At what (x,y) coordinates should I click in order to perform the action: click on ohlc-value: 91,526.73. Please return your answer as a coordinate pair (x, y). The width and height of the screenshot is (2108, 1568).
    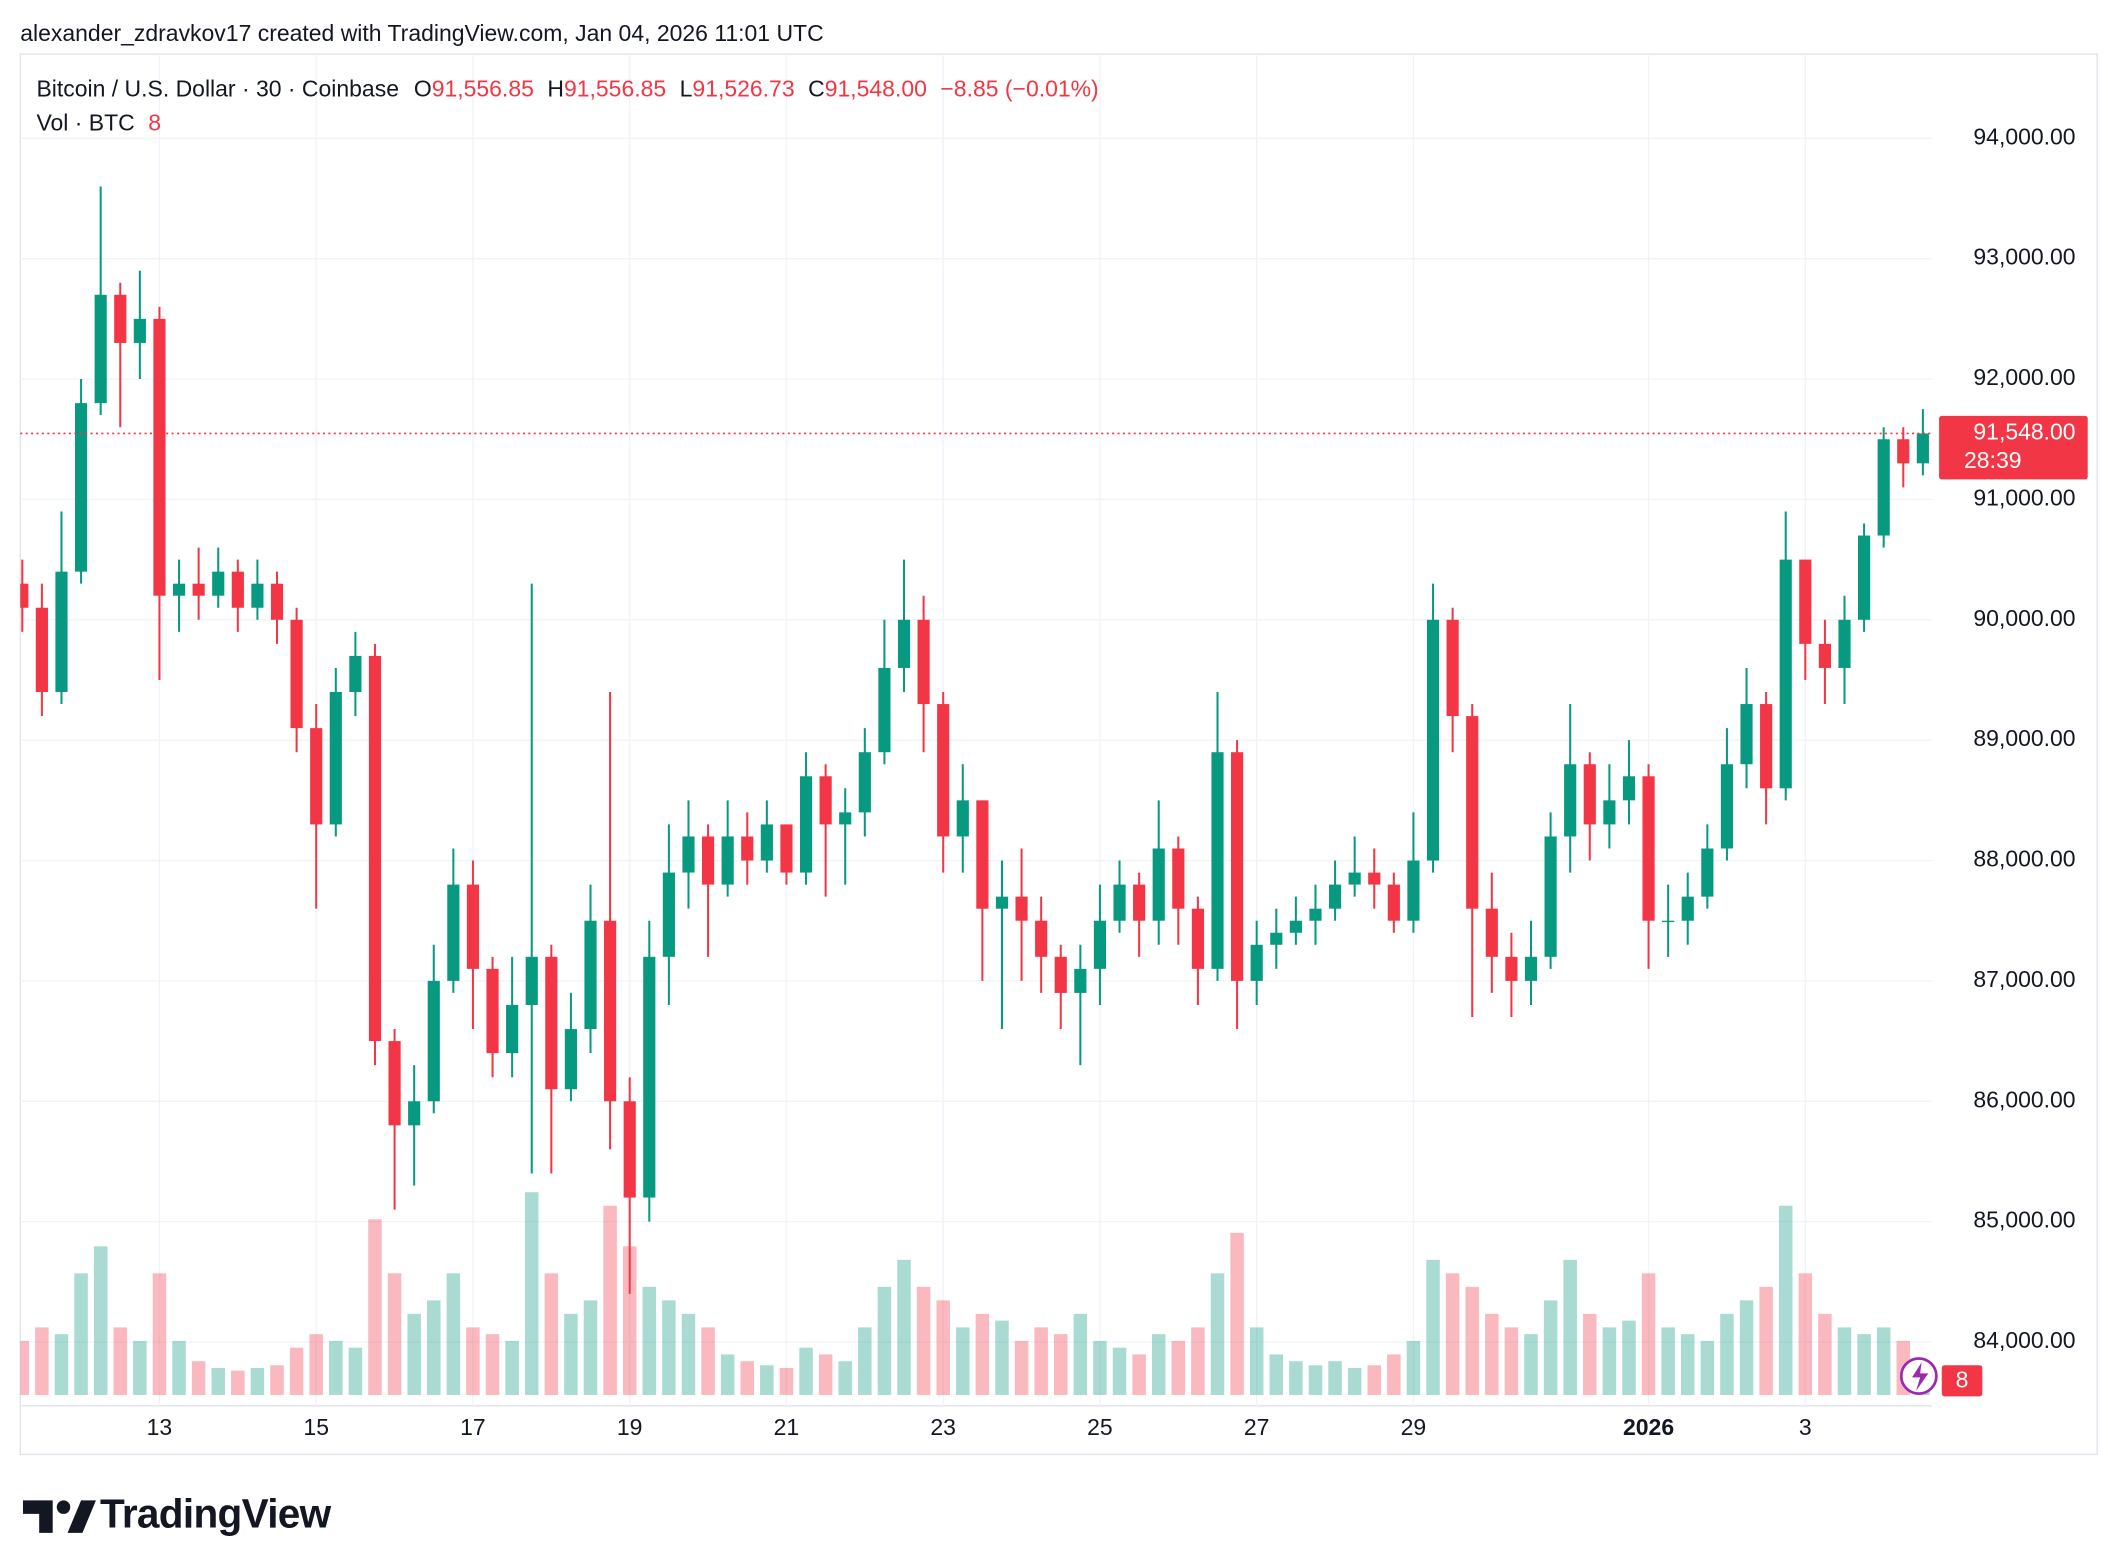
    Looking at the image, I should click on (743, 89).